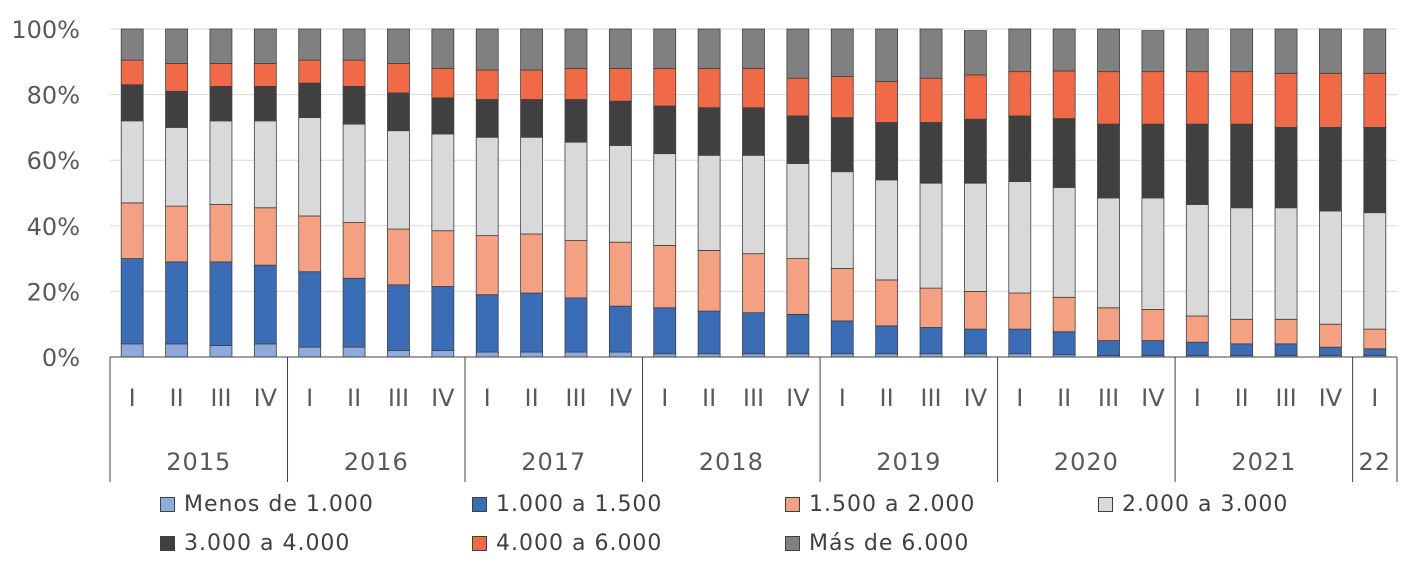 The width and height of the screenshot is (1417, 567). What do you see at coordinates (908, 462) in the screenshot?
I see `year-label: 2019` at bounding box center [908, 462].